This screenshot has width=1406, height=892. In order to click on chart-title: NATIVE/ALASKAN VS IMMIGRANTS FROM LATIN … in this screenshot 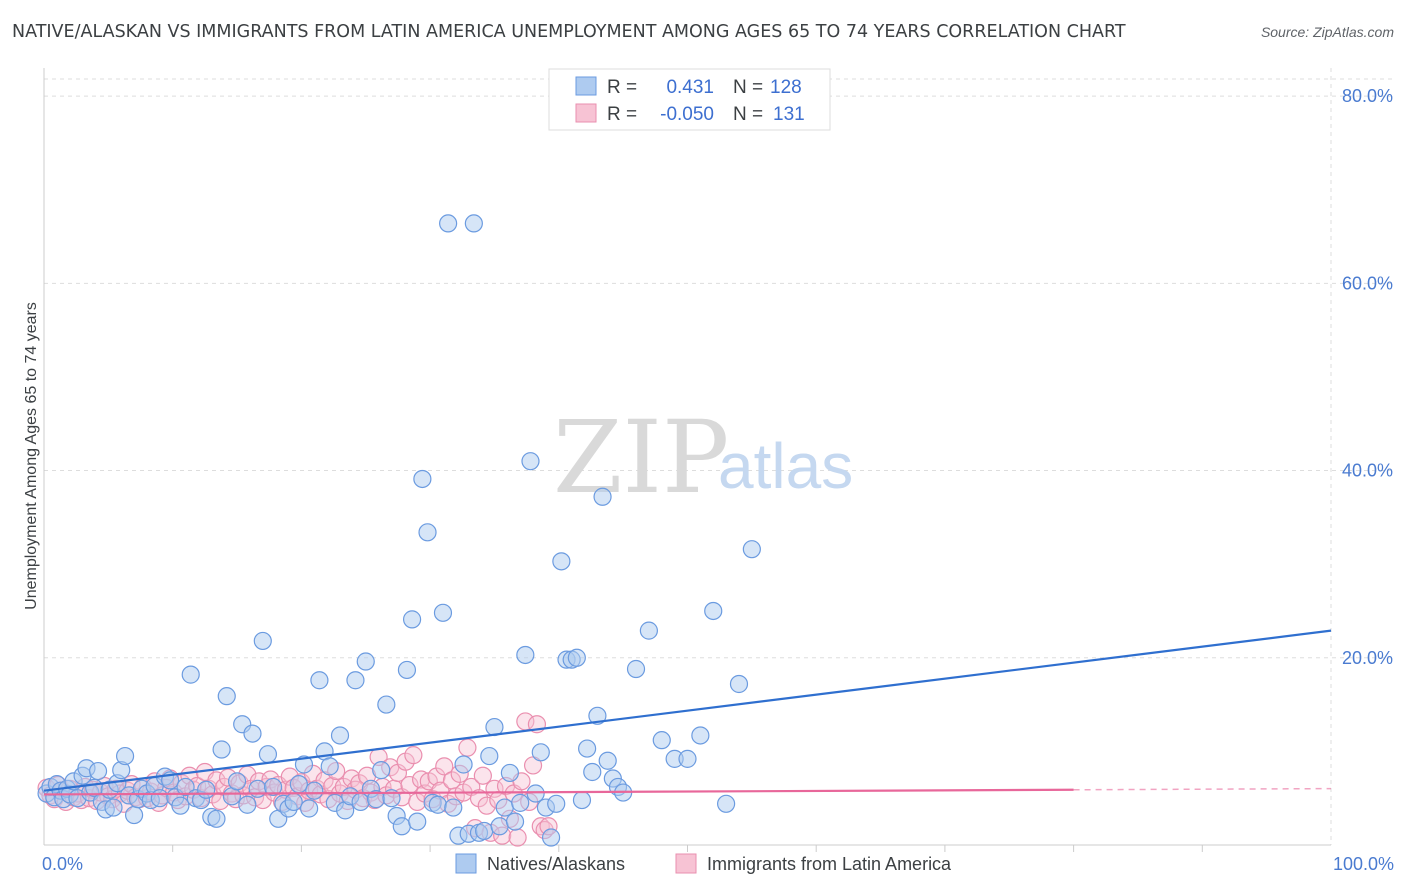, I will do `click(569, 32)`.